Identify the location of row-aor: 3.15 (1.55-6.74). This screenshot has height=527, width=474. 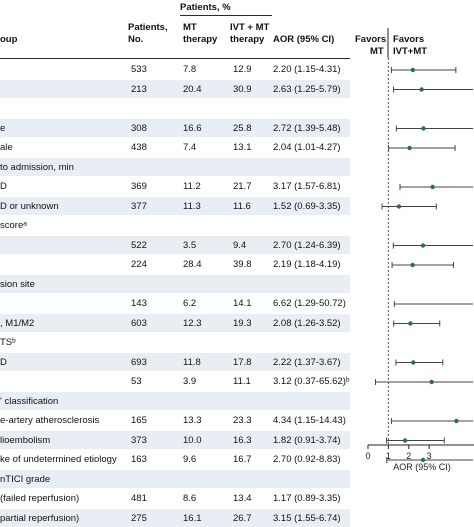
(307, 518).